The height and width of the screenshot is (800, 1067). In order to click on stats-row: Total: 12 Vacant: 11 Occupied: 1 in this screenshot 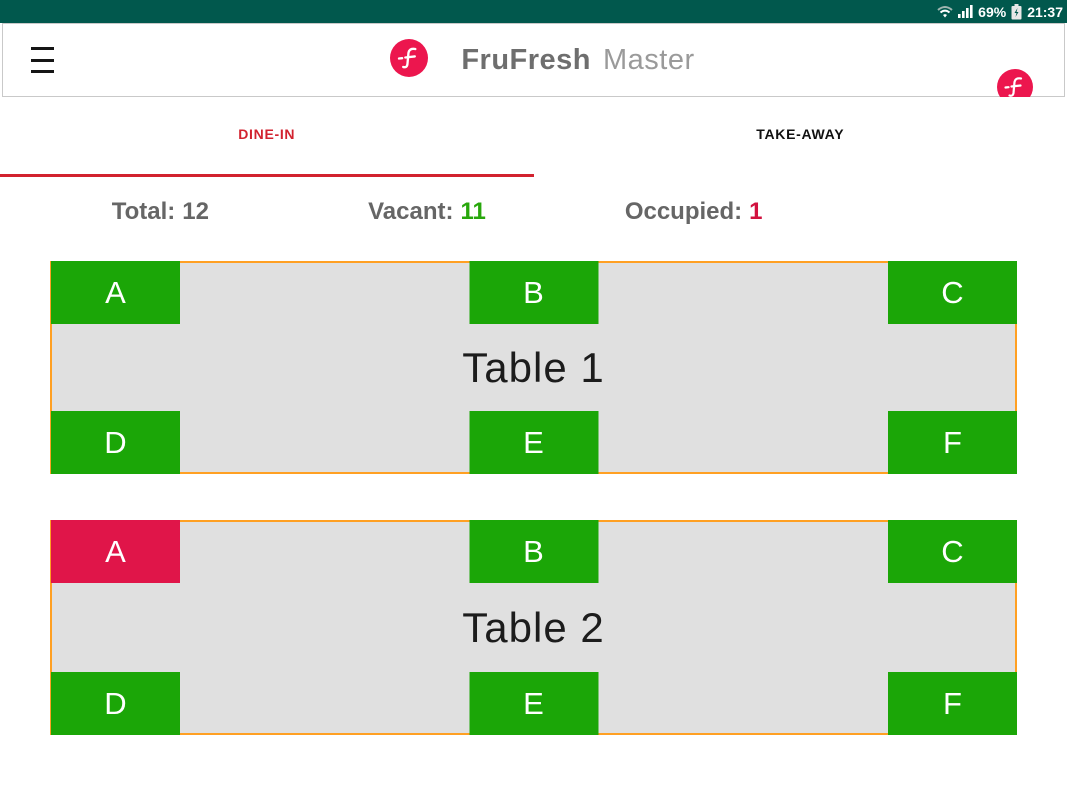, I will do `click(427, 212)`.